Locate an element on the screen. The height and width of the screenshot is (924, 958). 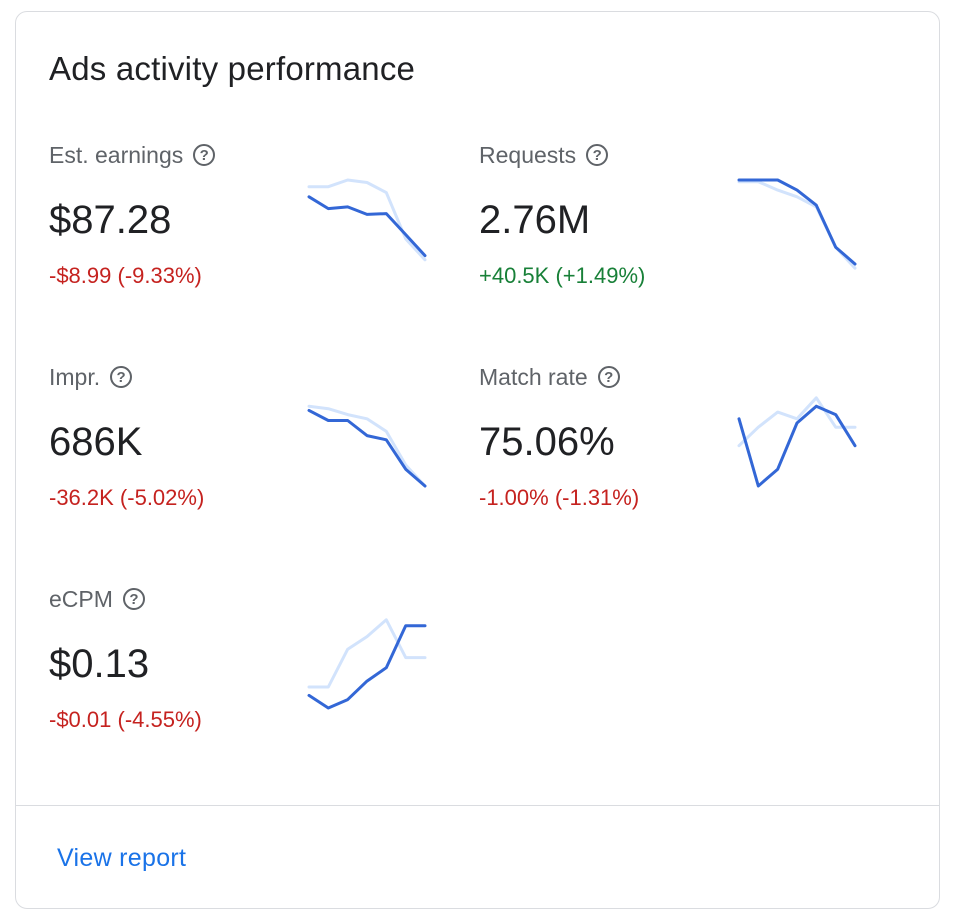
metric-label: eCPM is located at coordinates (81, 598).